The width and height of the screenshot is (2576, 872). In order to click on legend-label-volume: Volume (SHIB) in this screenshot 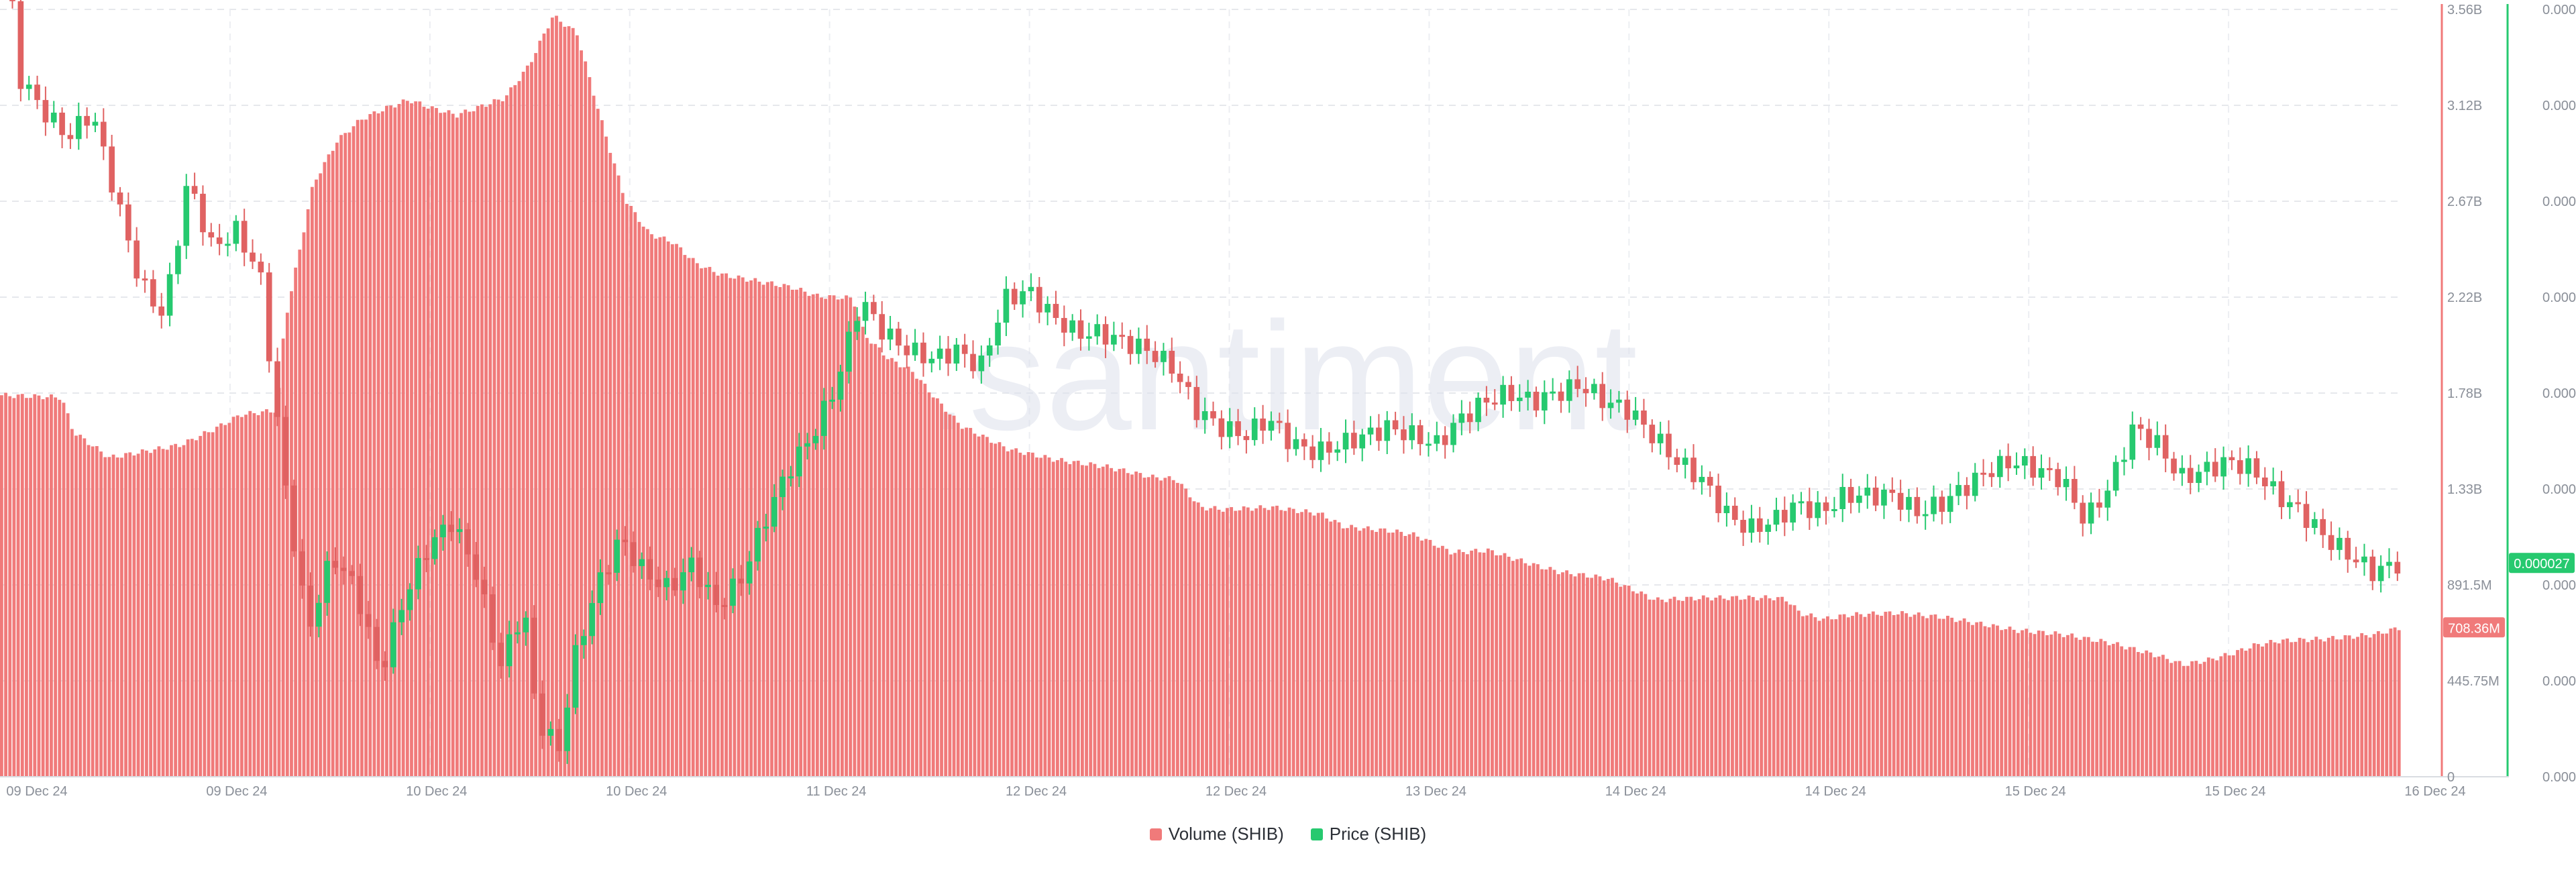, I will do `click(1226, 834)`.